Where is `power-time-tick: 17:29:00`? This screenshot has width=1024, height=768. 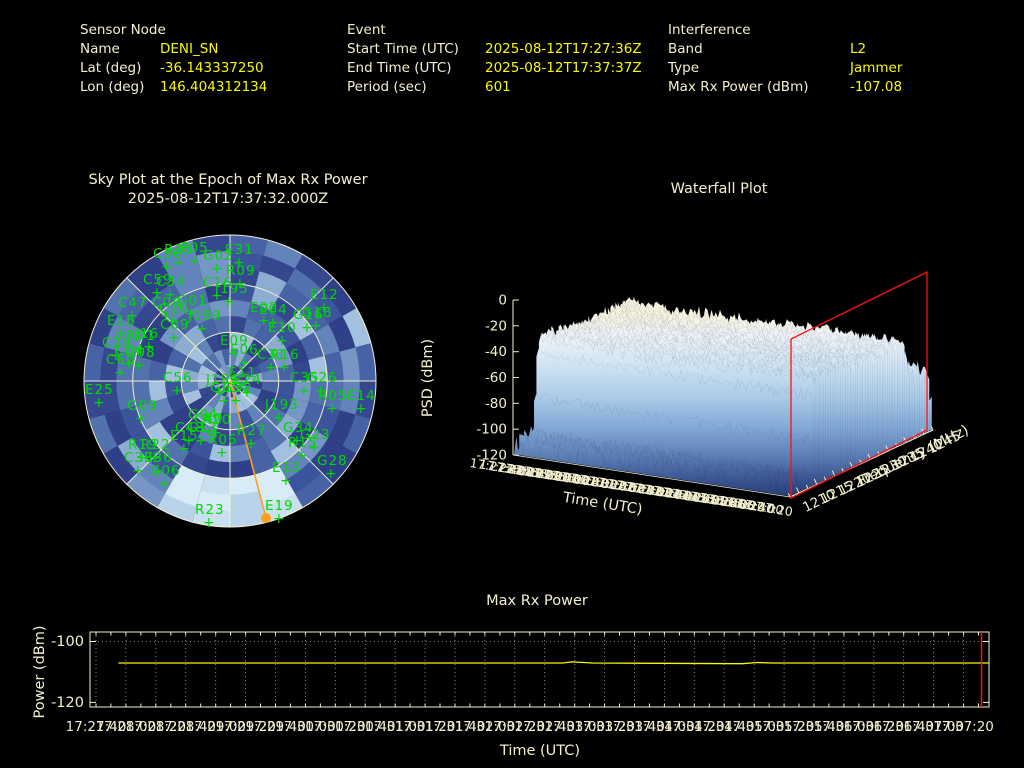
power-time-tick: 17:29:00 is located at coordinates (215, 727).